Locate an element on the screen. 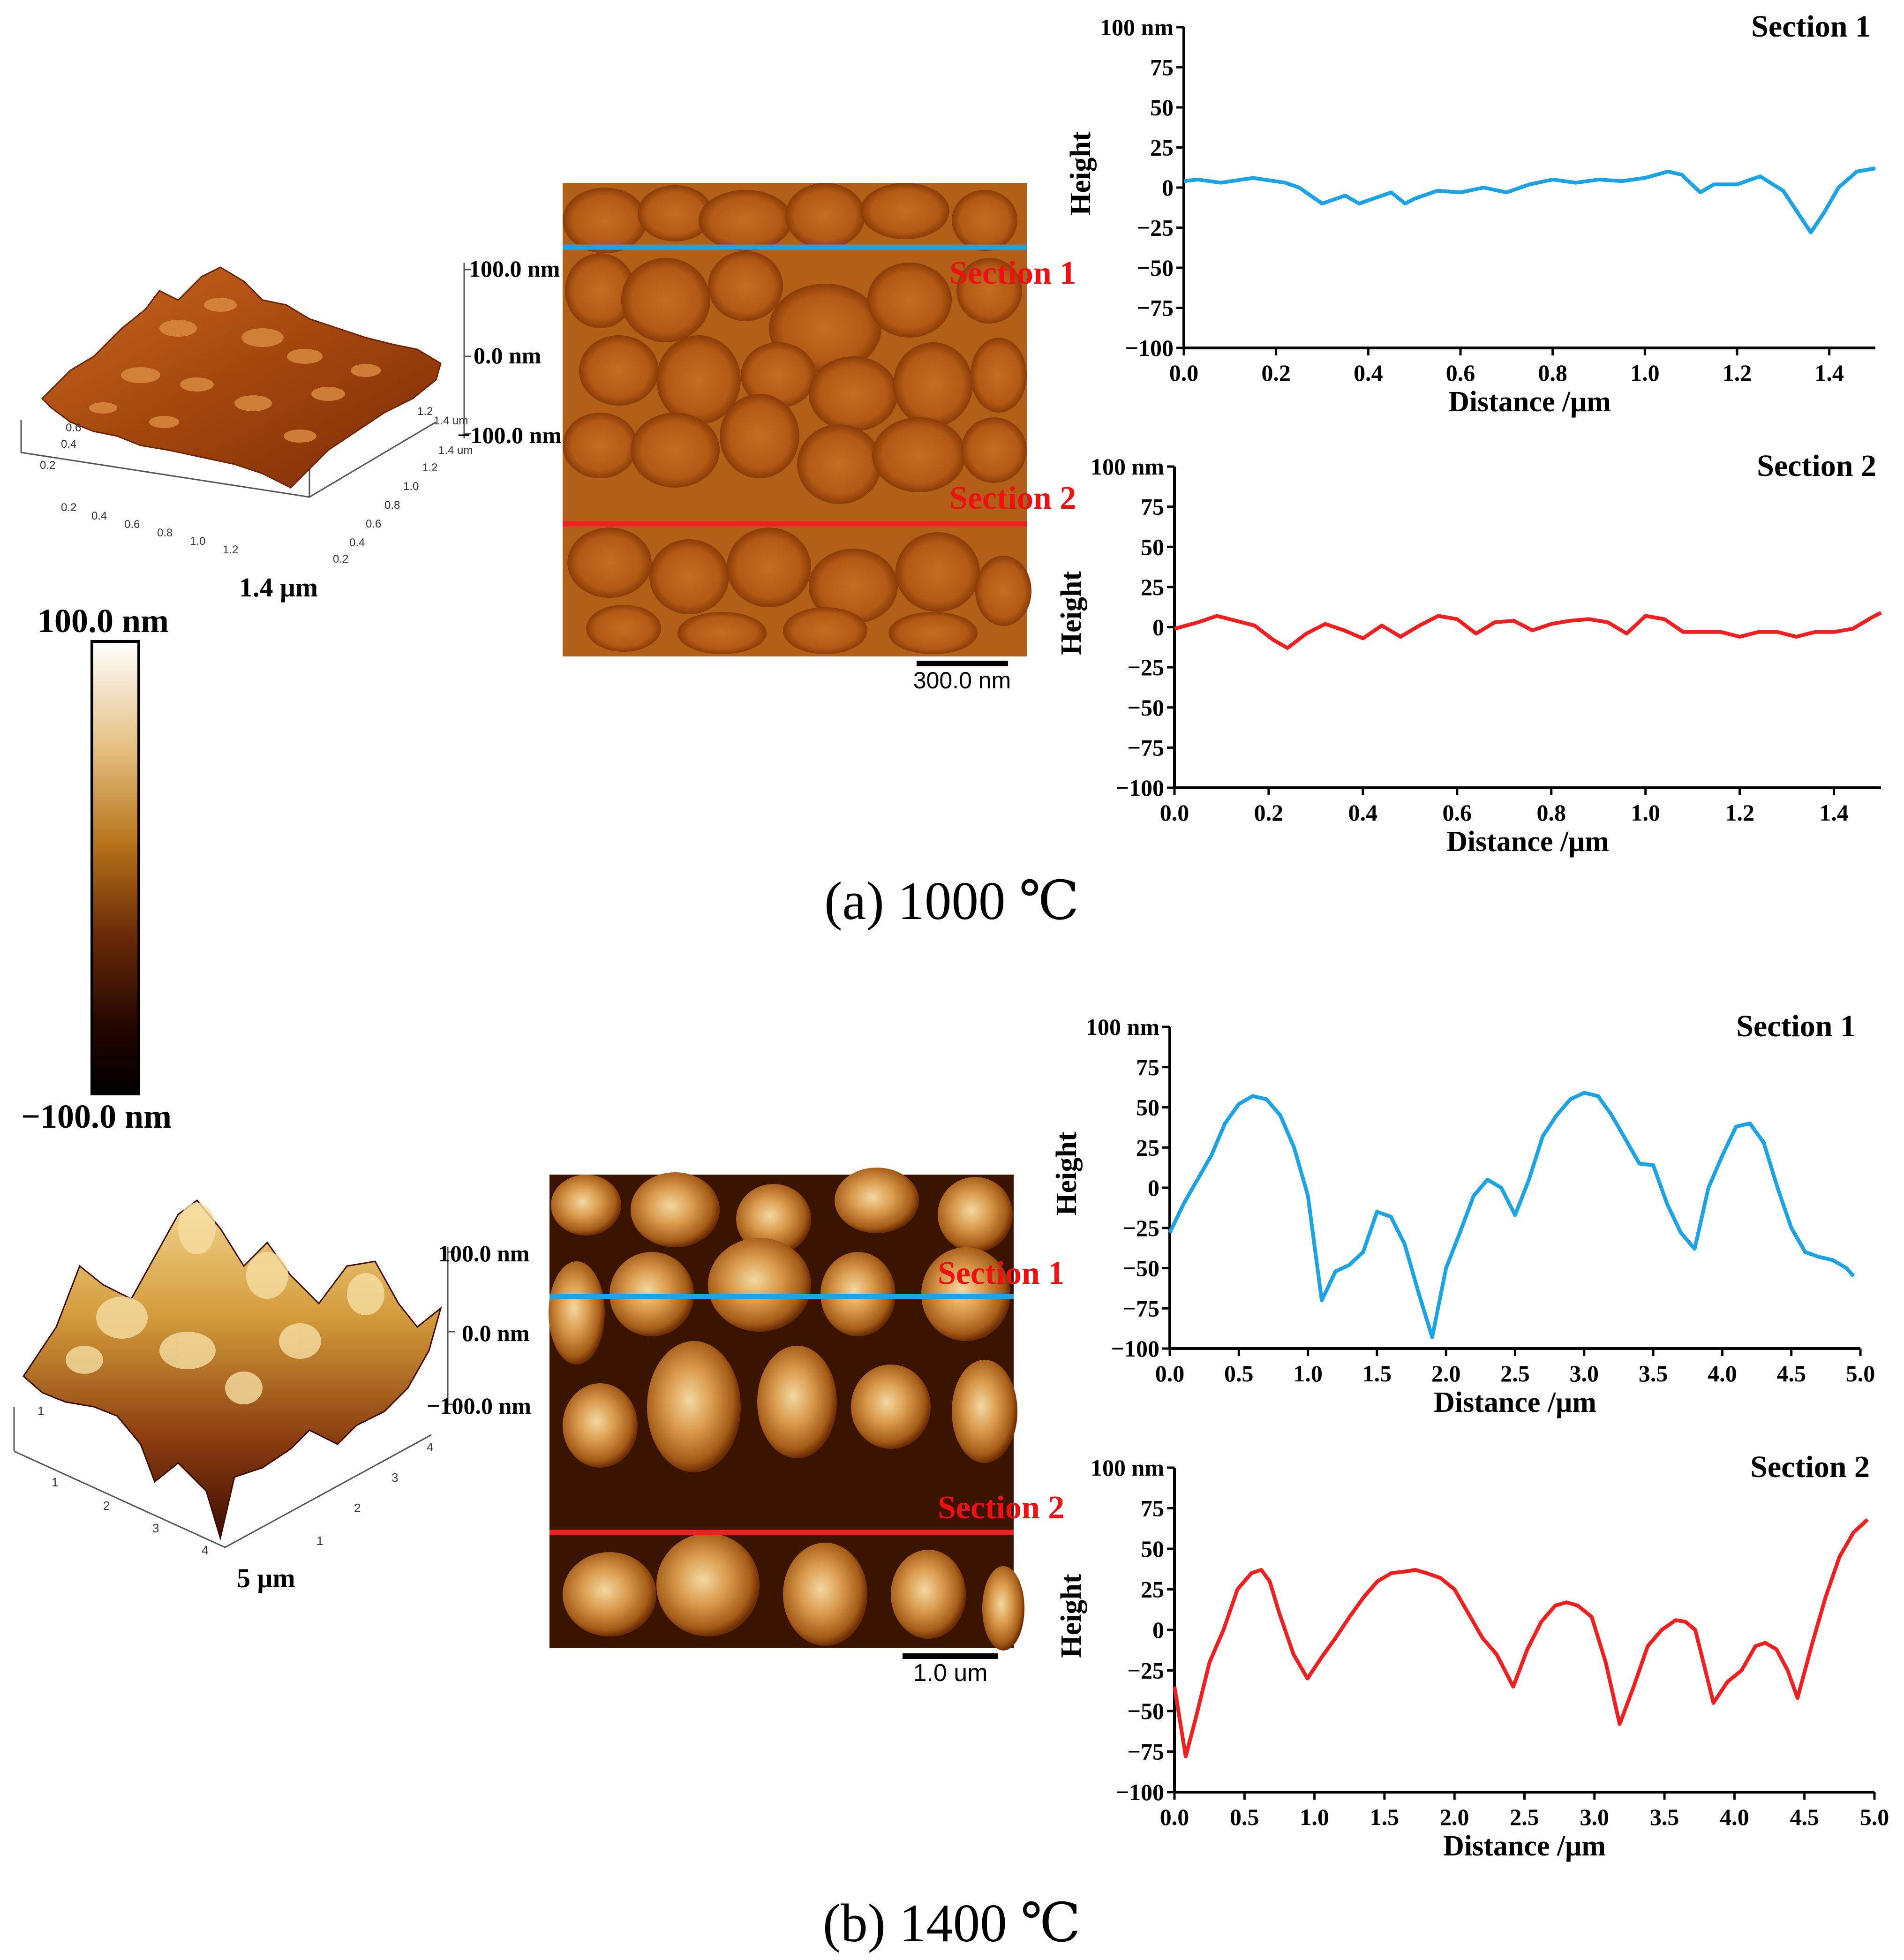 Image resolution: width=1904 pixels, height=1960 pixels. tick-label: 1.0 is located at coordinates (411, 486).